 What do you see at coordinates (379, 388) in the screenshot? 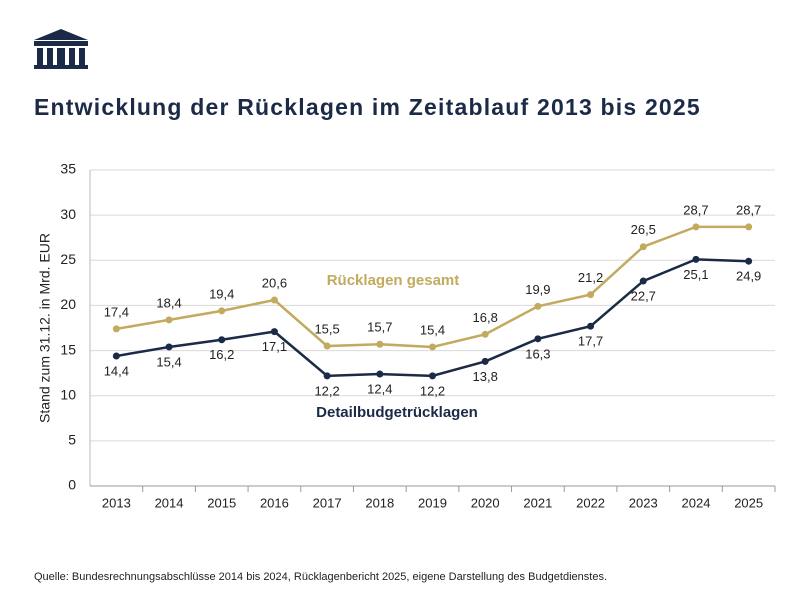
I see `data-label: 12,4` at bounding box center [379, 388].